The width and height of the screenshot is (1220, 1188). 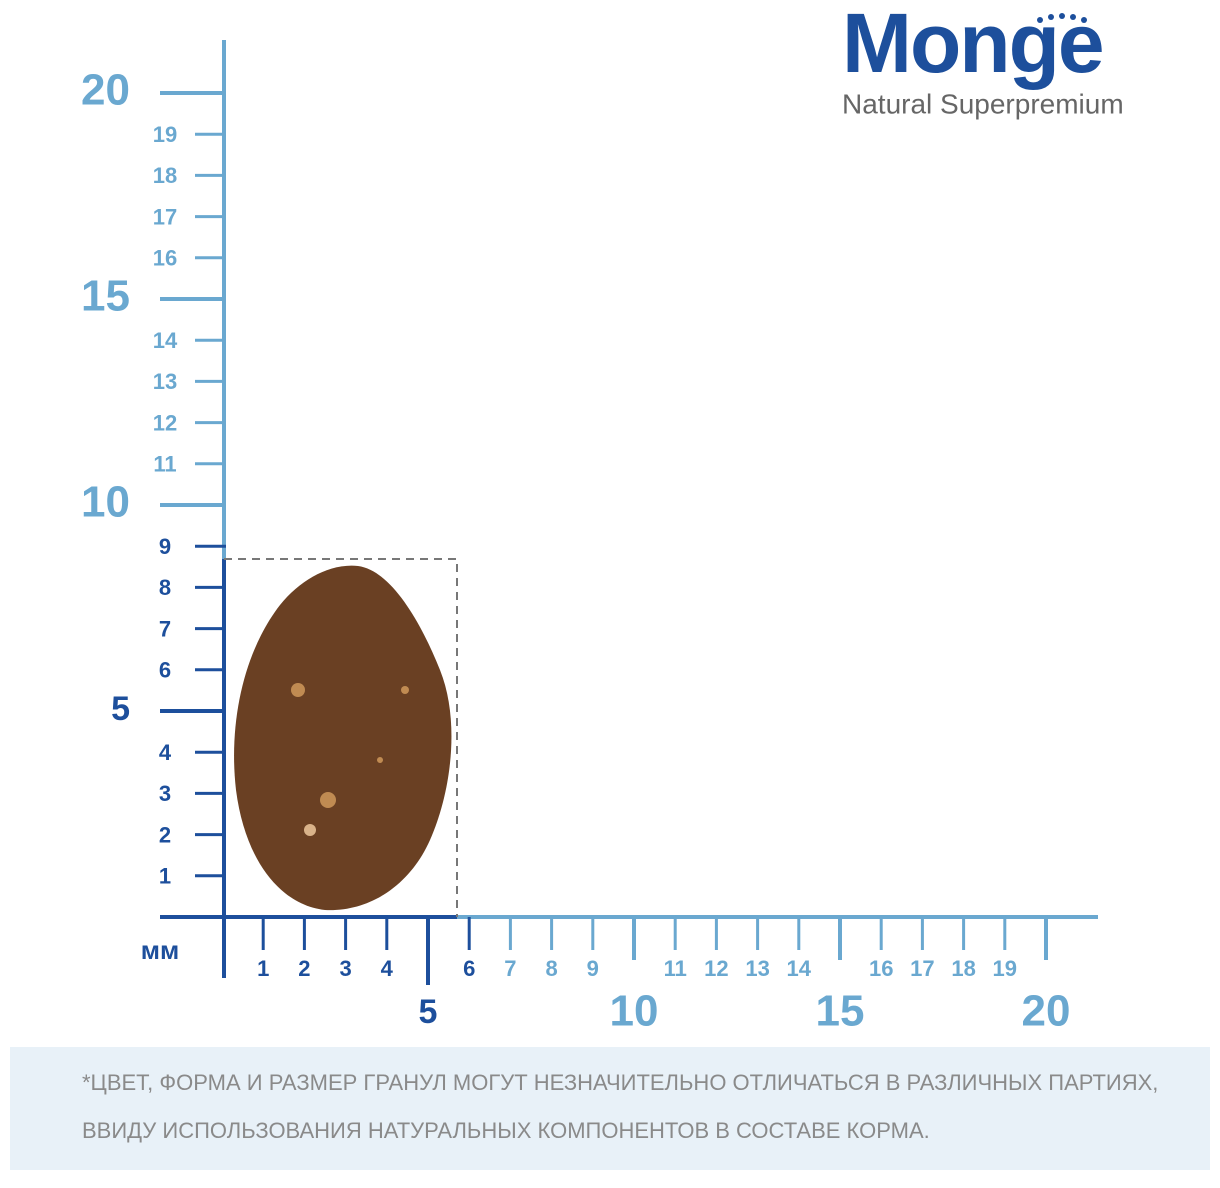 What do you see at coordinates (551, 968) in the screenshot?
I see `x-tick-label: 8` at bounding box center [551, 968].